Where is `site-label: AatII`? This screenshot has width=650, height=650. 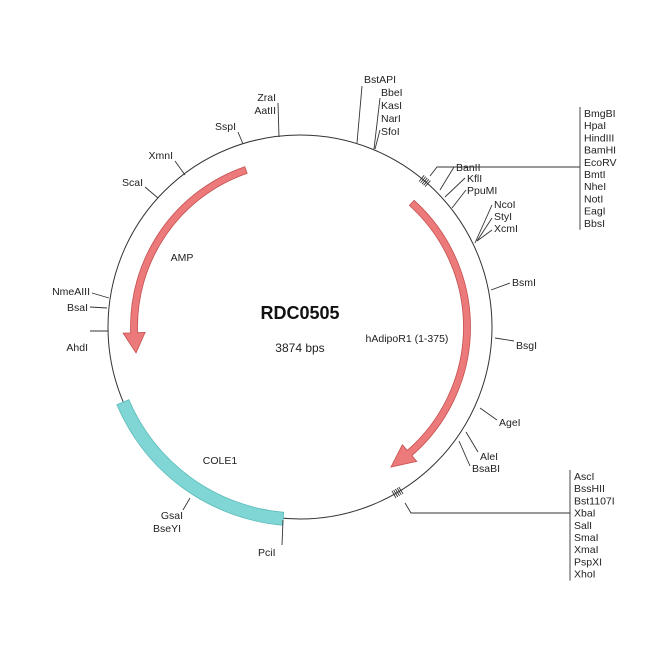
site-label: AatII is located at coordinates (265, 111).